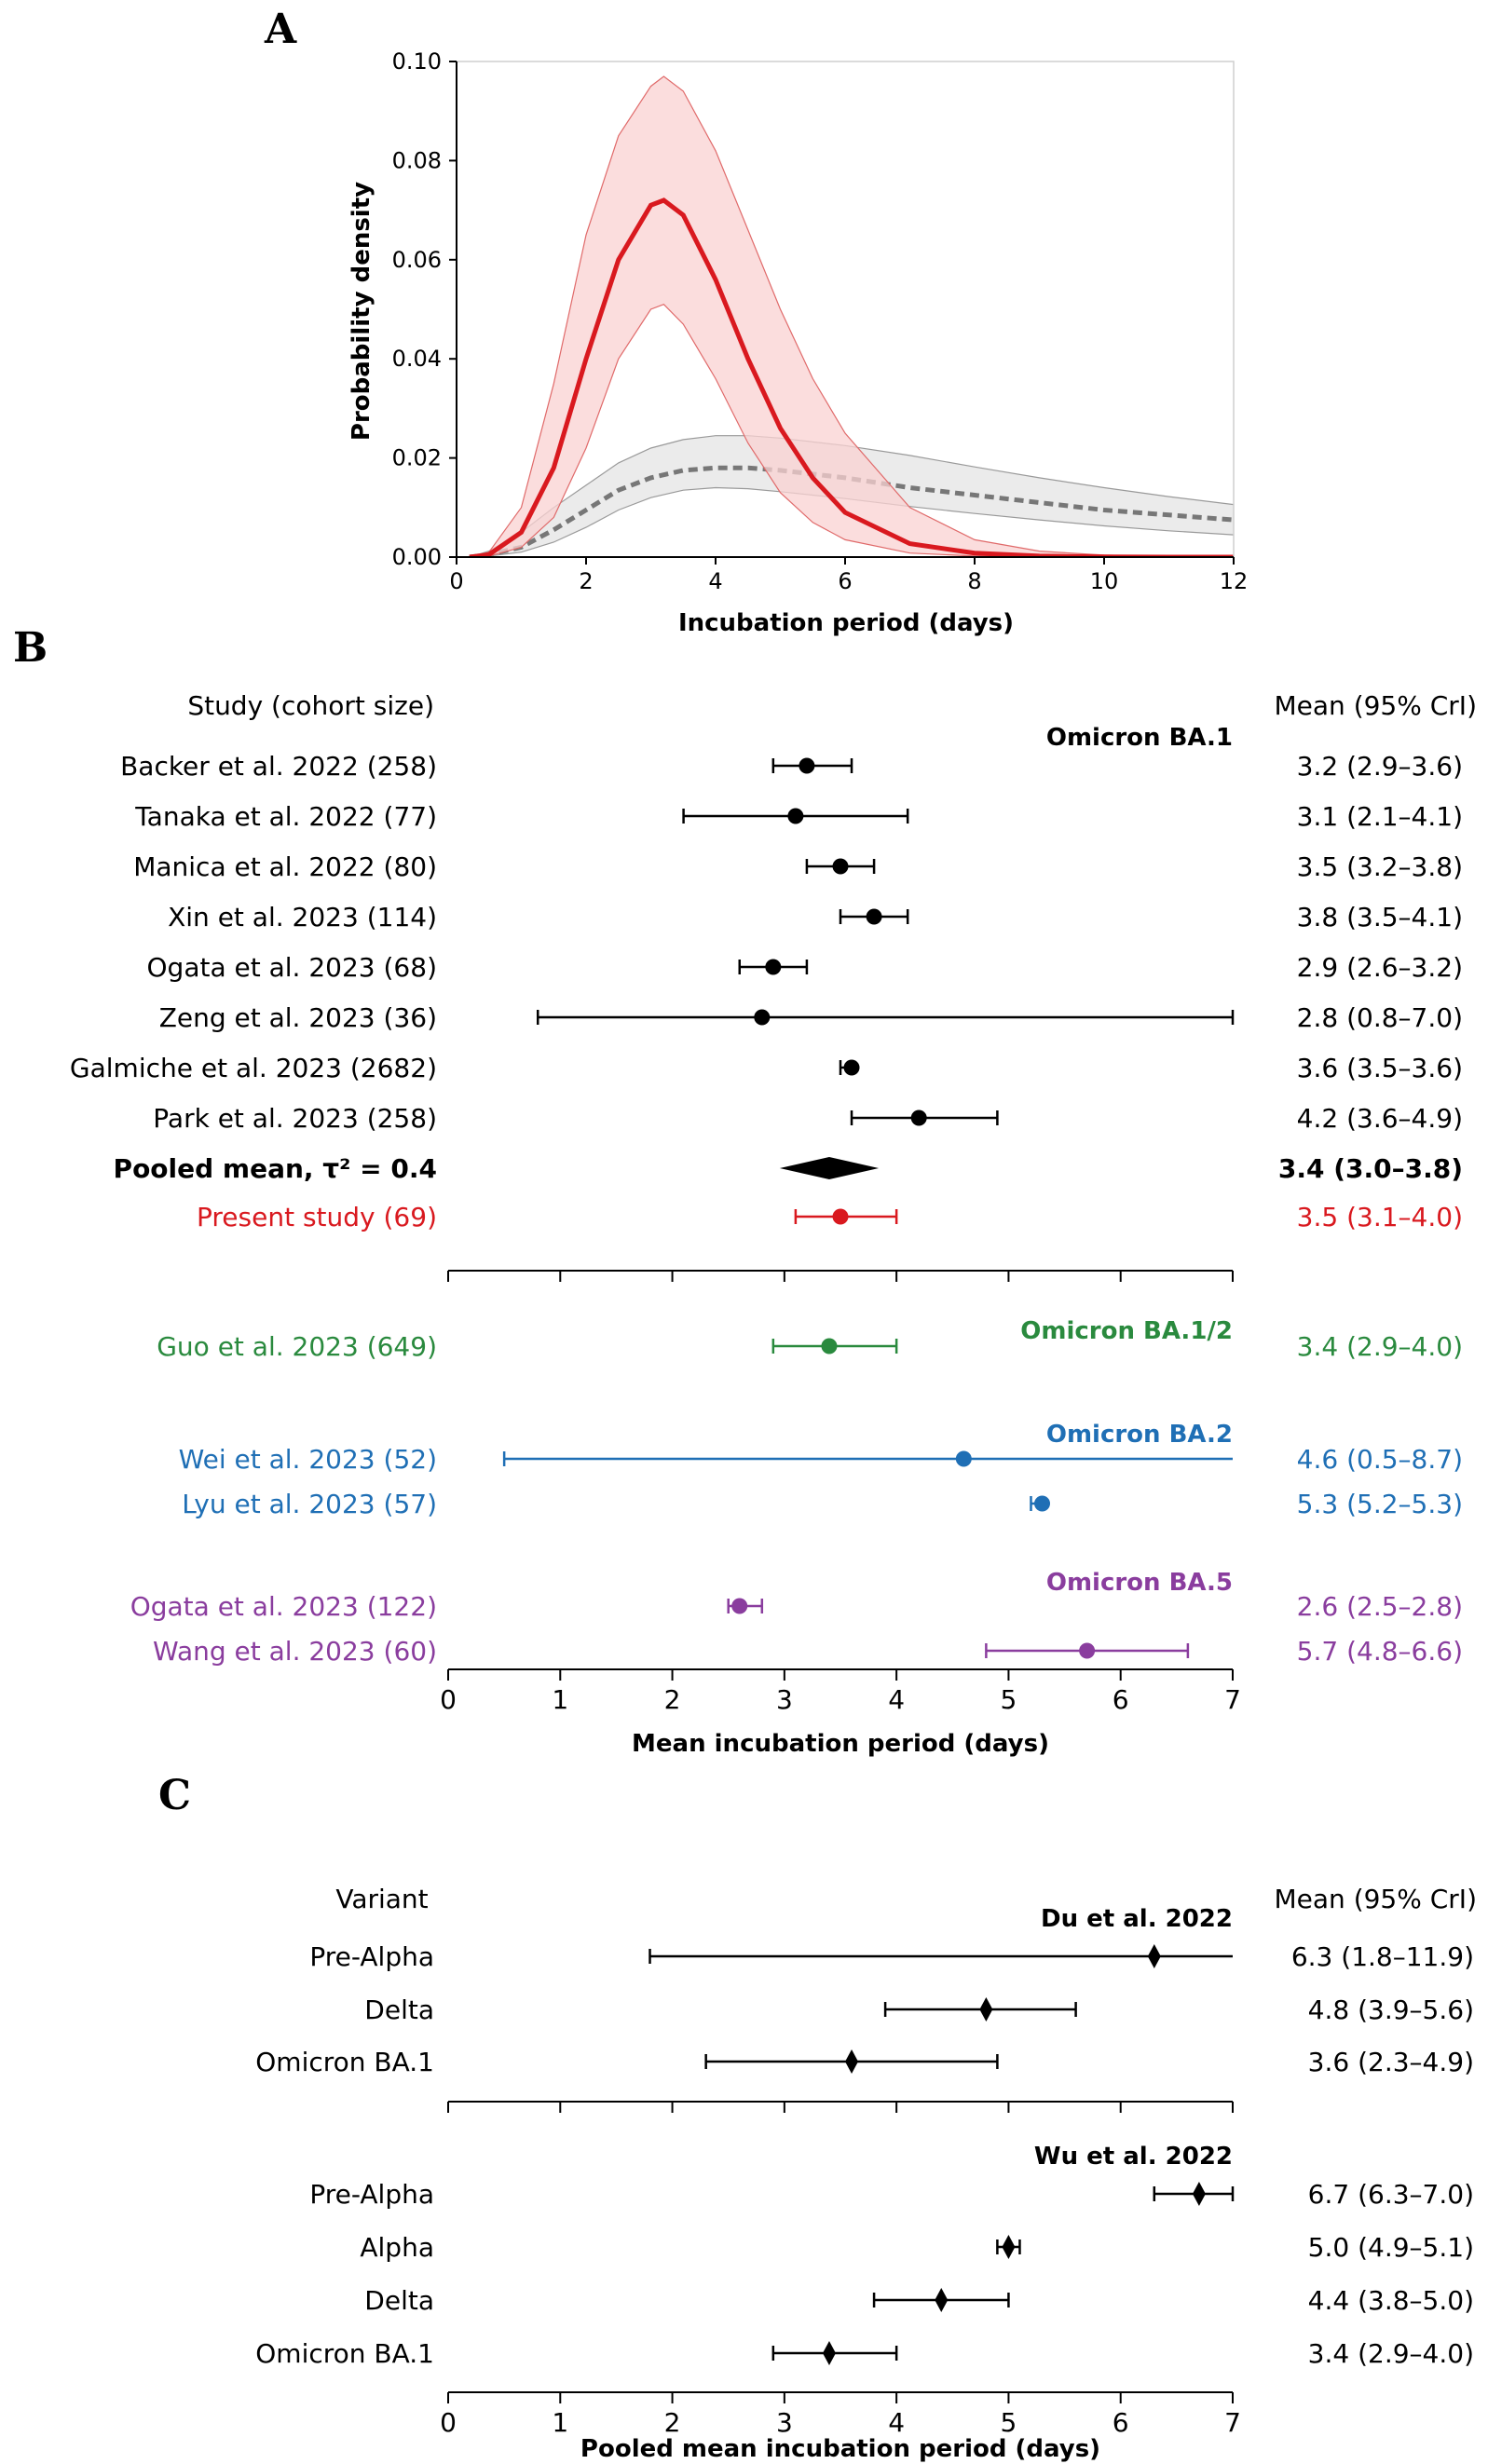  Describe the element at coordinates (417, 260) in the screenshot. I see `y-tick-label: 0.06` at that location.